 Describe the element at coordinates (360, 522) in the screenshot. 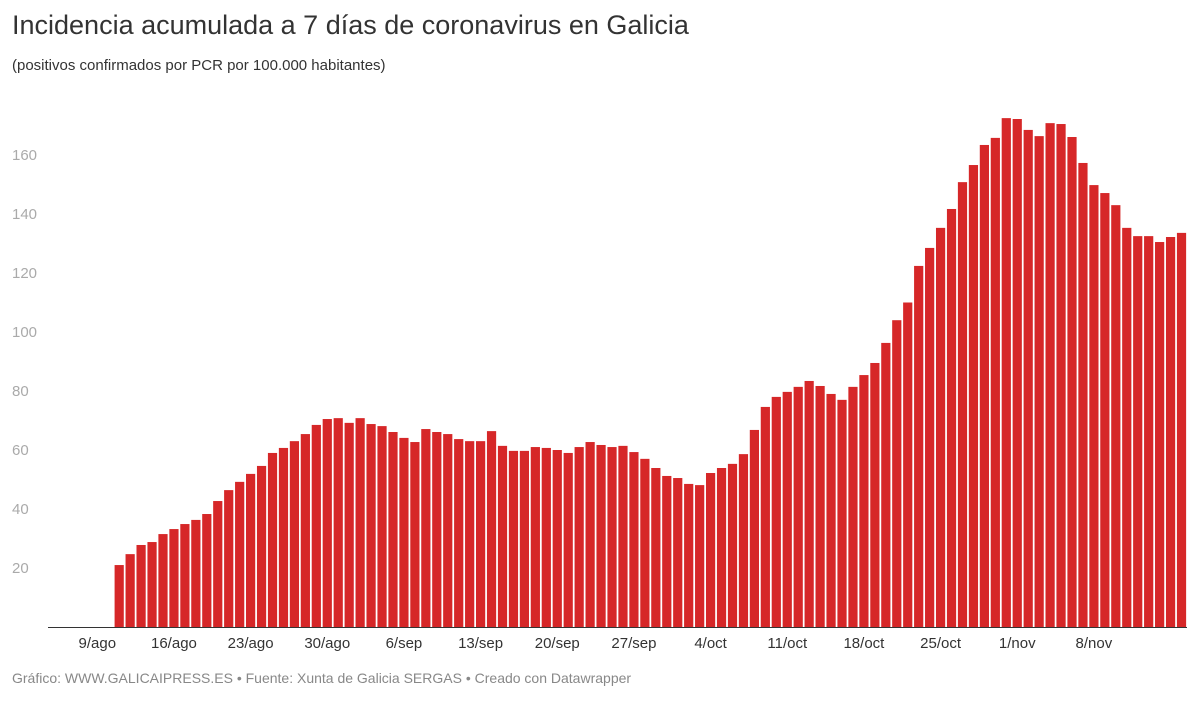

I see `bar-2/sep` at that location.